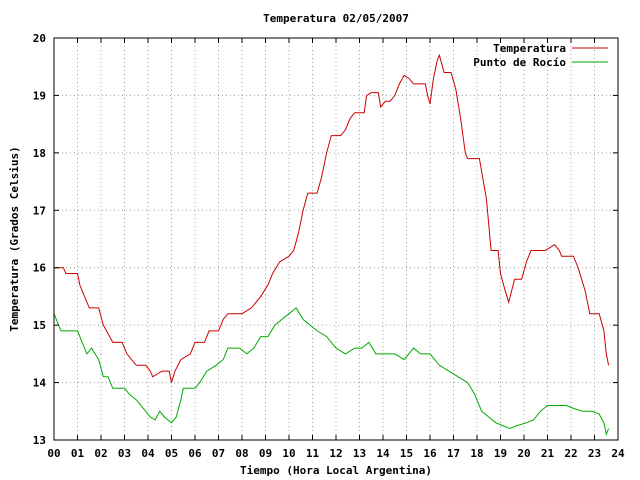  What do you see at coordinates (78, 453) in the screenshot?
I see `x-tick-label: 01` at bounding box center [78, 453].